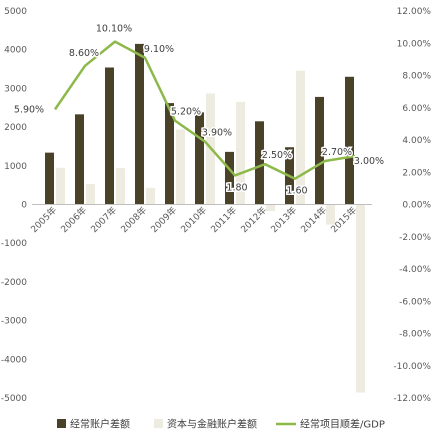  I want to click on left-axis-tick-label: -5000, so click(14, 399).